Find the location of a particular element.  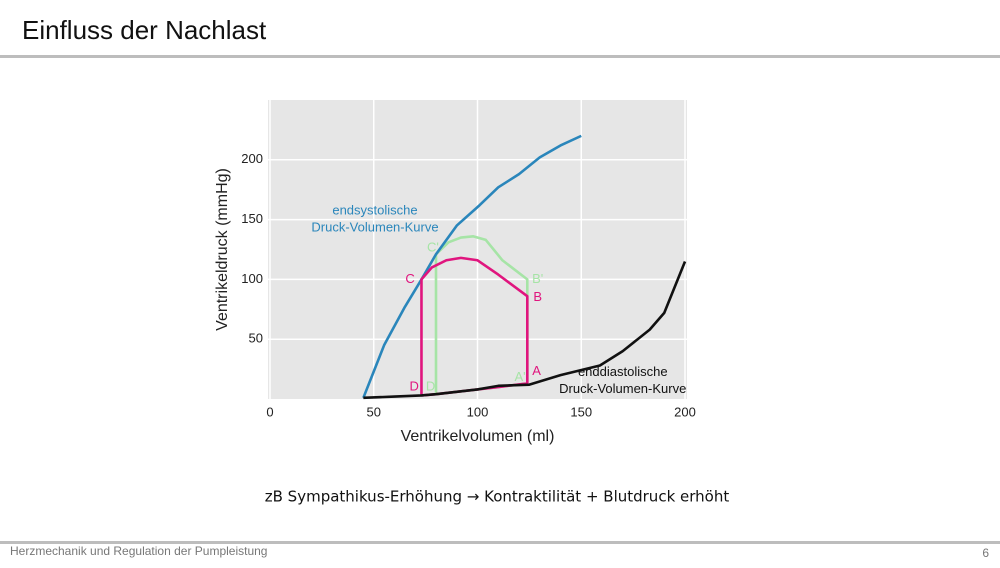

slide-title: Einfluss der Nachlast is located at coordinates (144, 30).